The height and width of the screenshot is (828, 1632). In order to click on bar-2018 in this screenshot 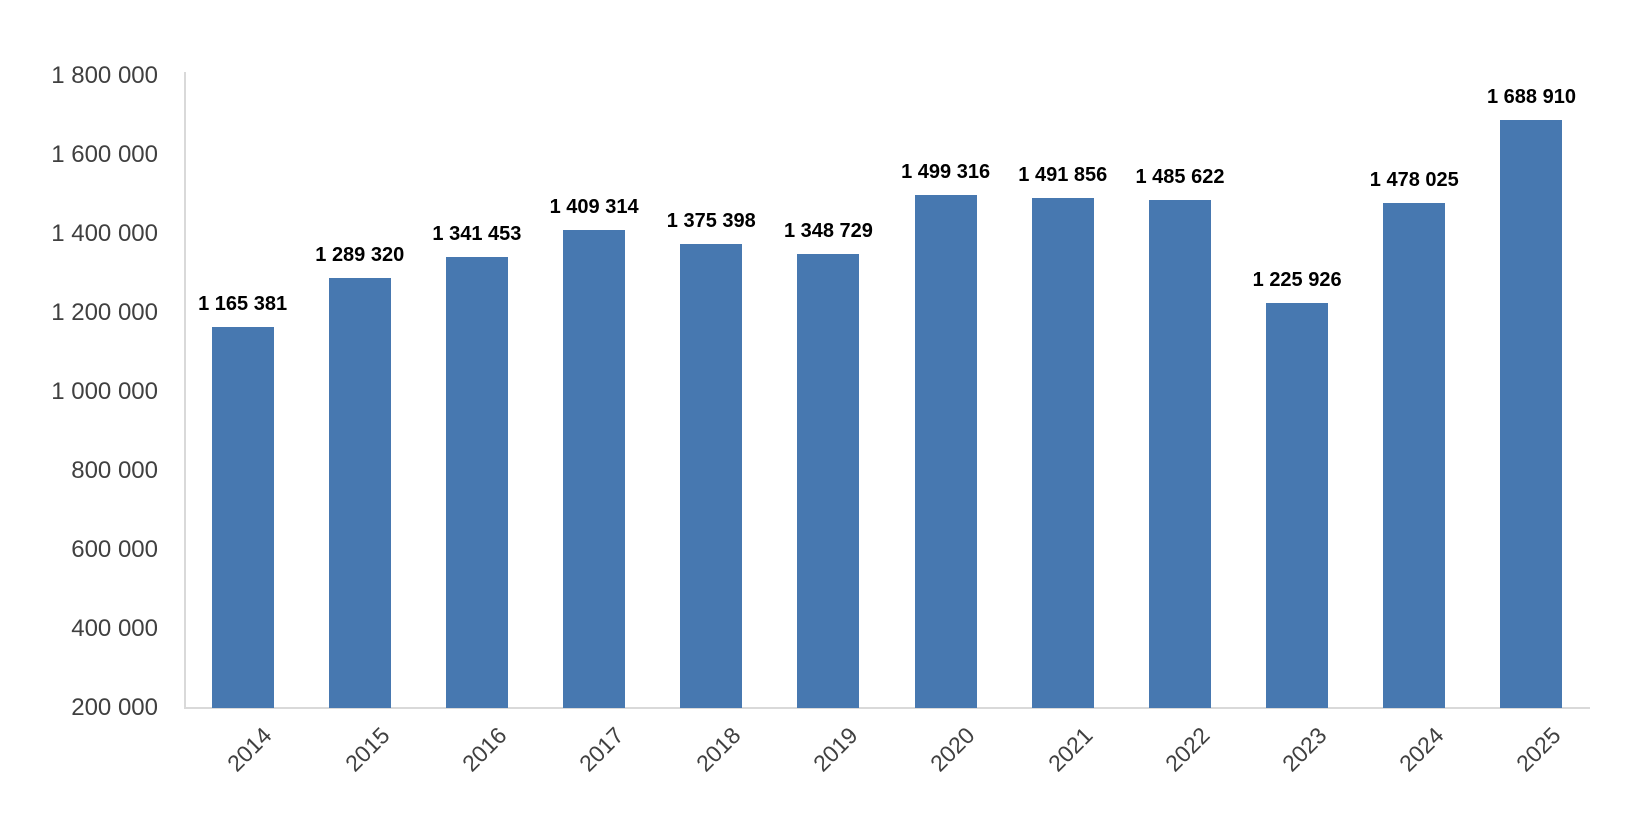, I will do `click(711, 475)`.